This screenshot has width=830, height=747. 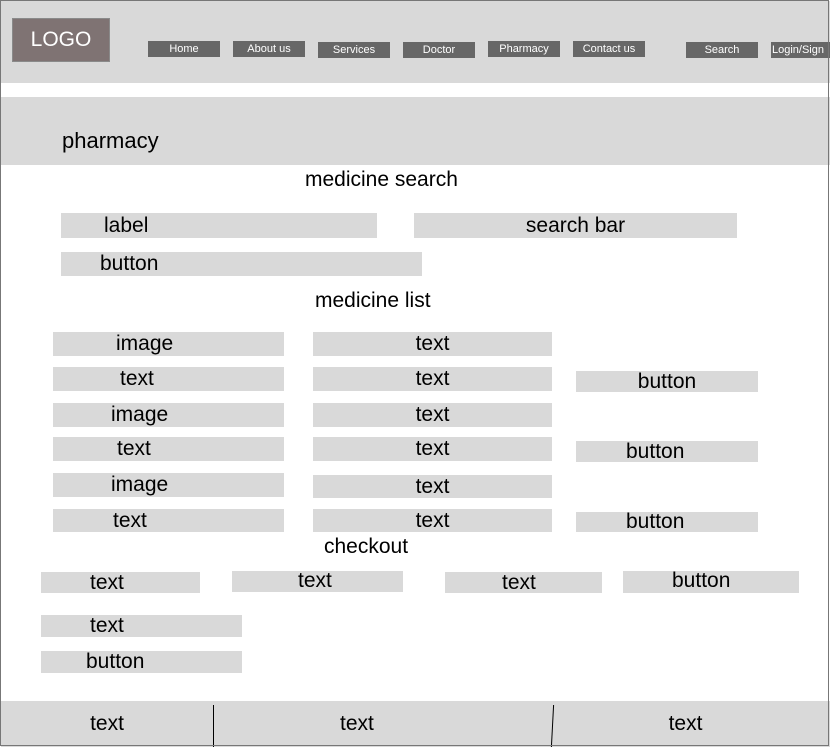 I want to click on checkout-submit-button: button, so click(x=141, y=661).